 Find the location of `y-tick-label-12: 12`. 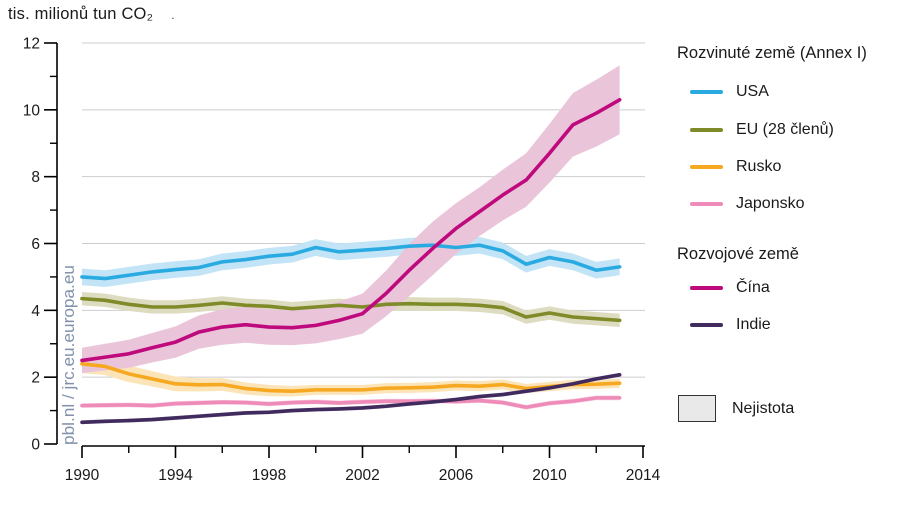

y-tick-label-12: 12 is located at coordinates (31, 44).